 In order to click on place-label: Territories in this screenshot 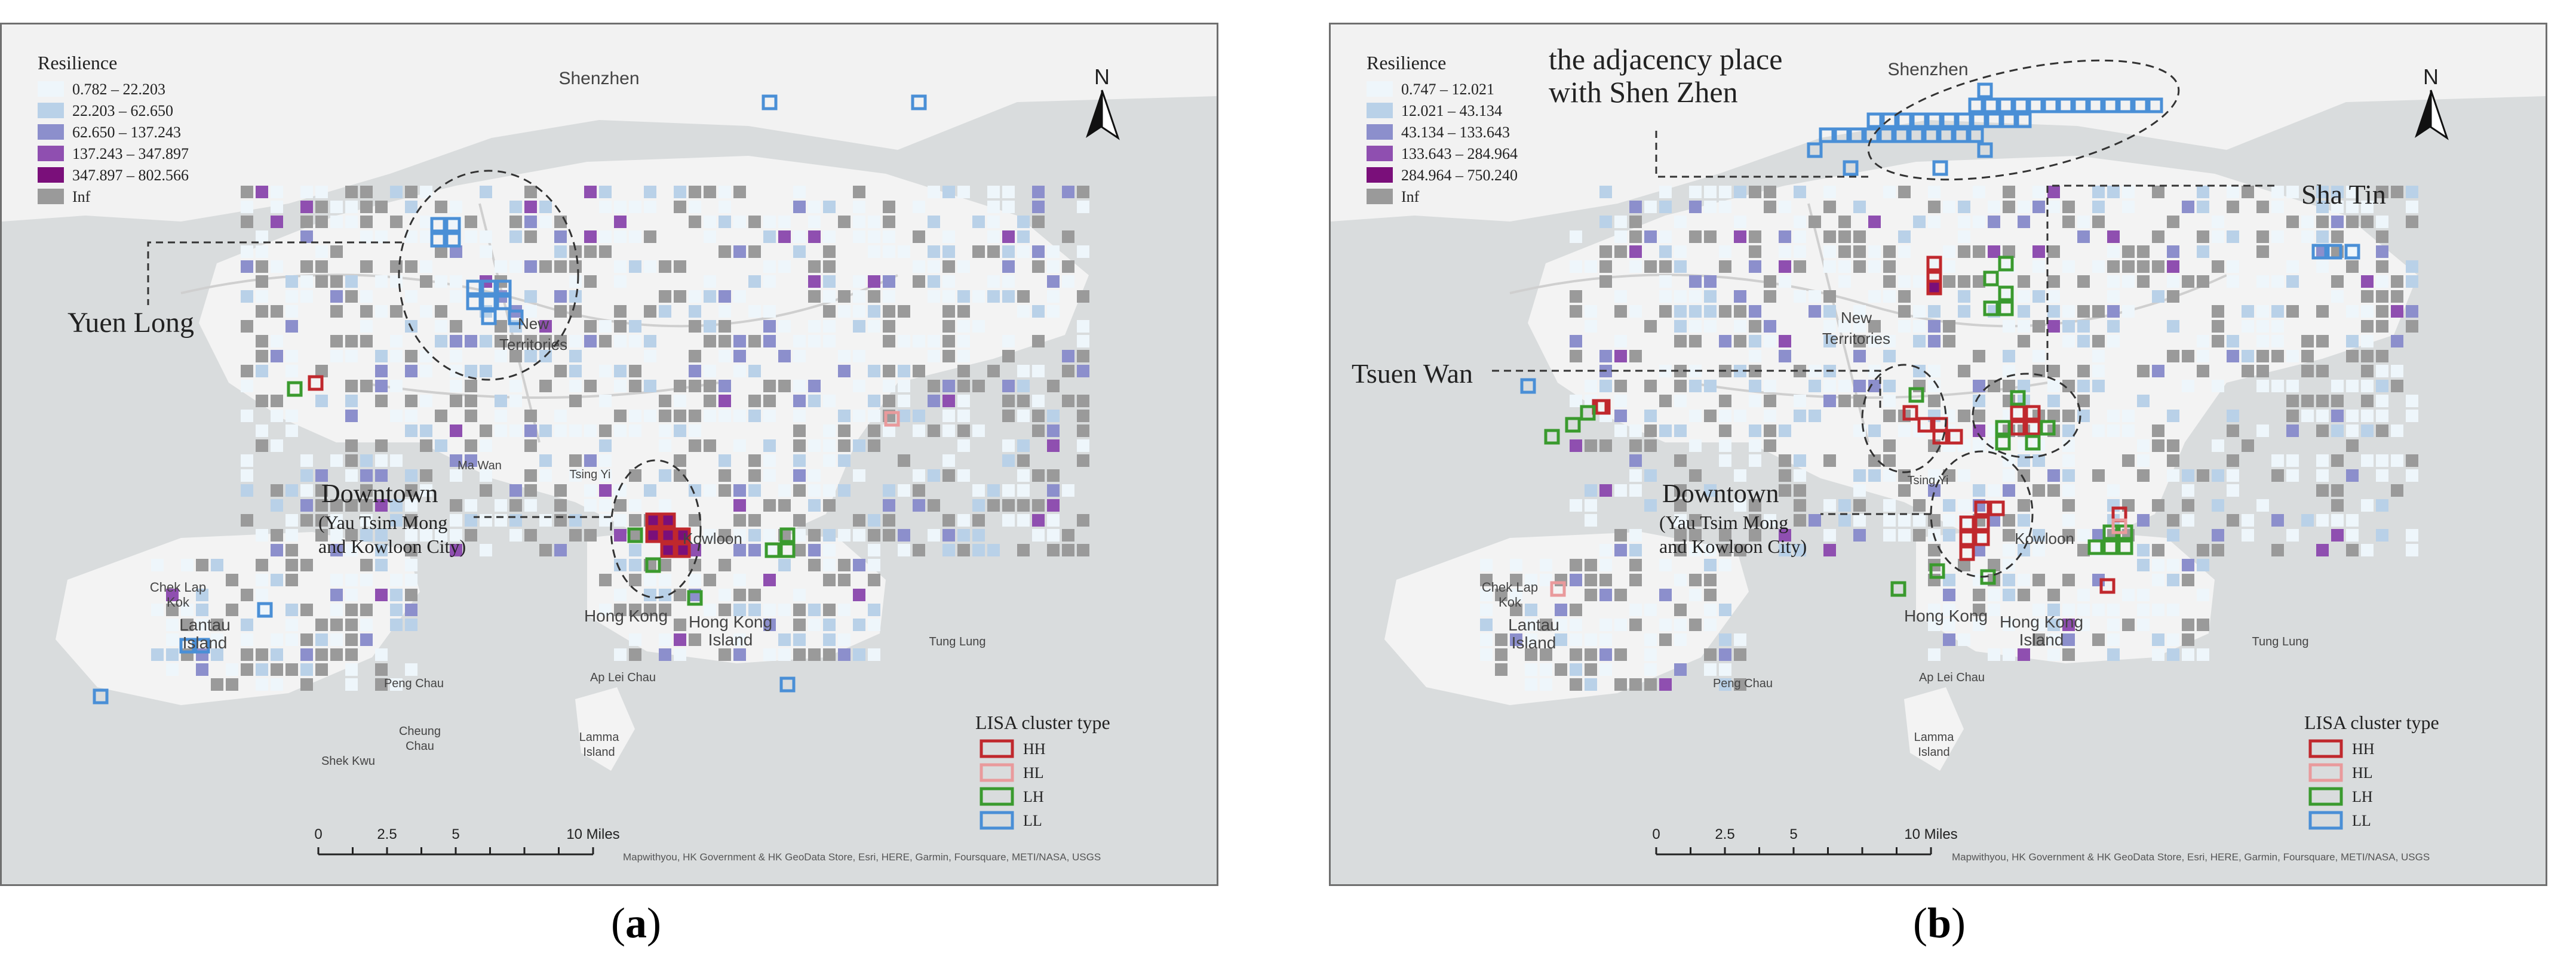, I will do `click(533, 344)`.